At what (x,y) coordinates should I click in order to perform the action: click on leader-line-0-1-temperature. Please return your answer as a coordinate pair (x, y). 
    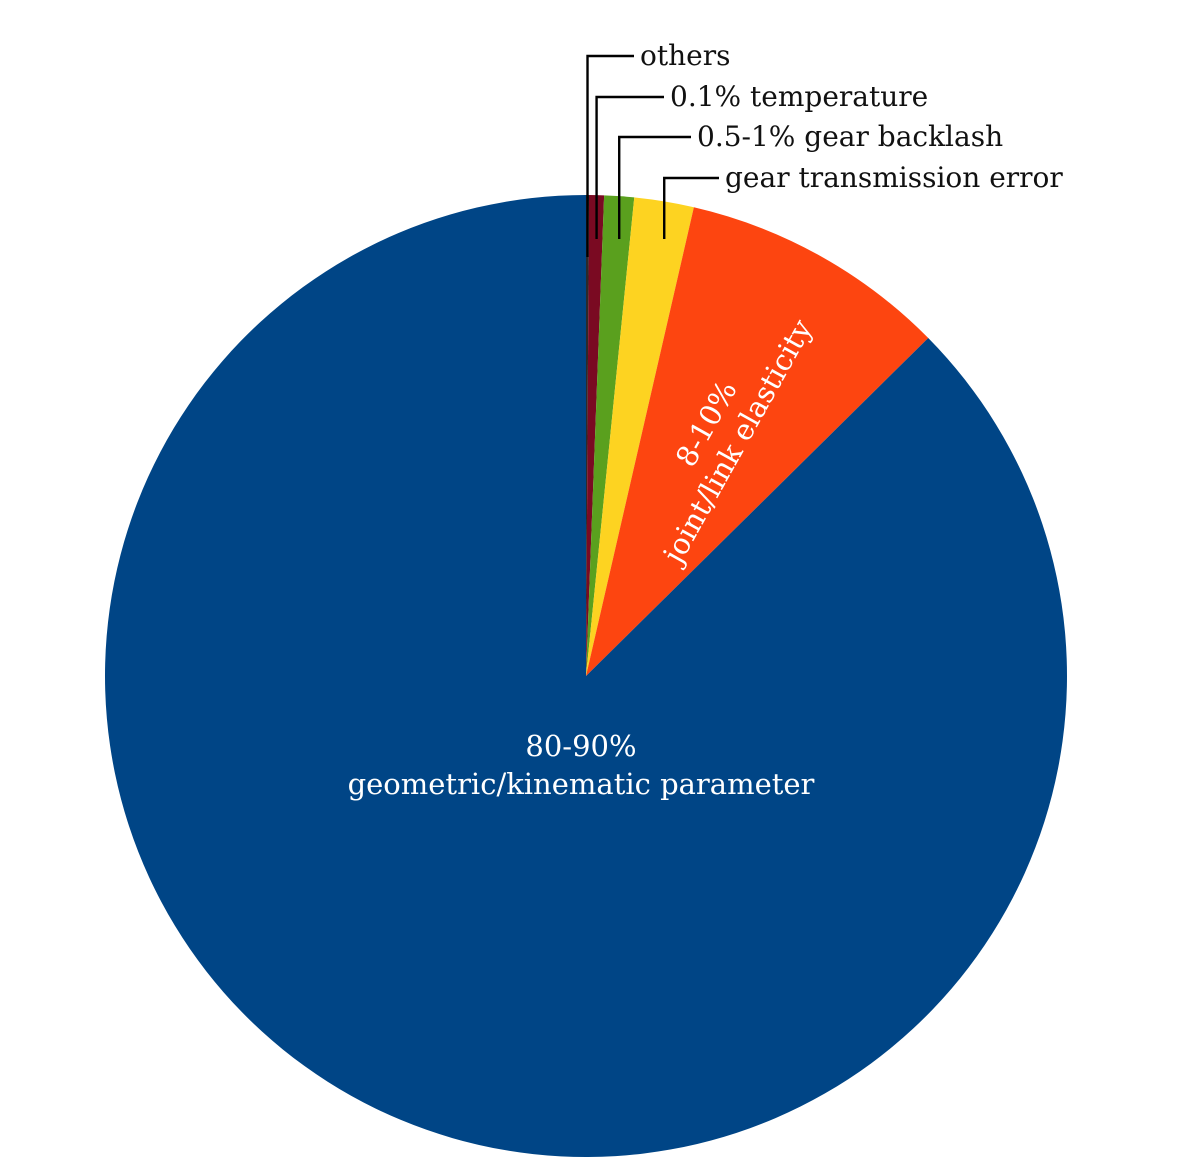
    Looking at the image, I should click on (629, 167).